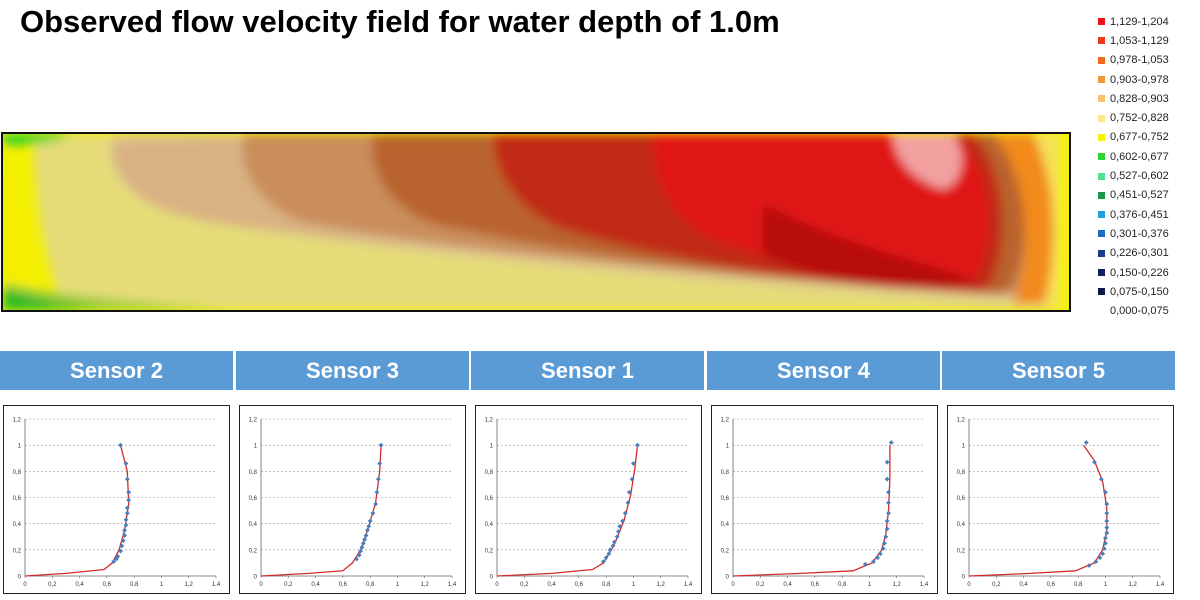 The width and height of the screenshot is (1200, 600). I want to click on legend-item: 0,301-0,376, so click(1149, 233).